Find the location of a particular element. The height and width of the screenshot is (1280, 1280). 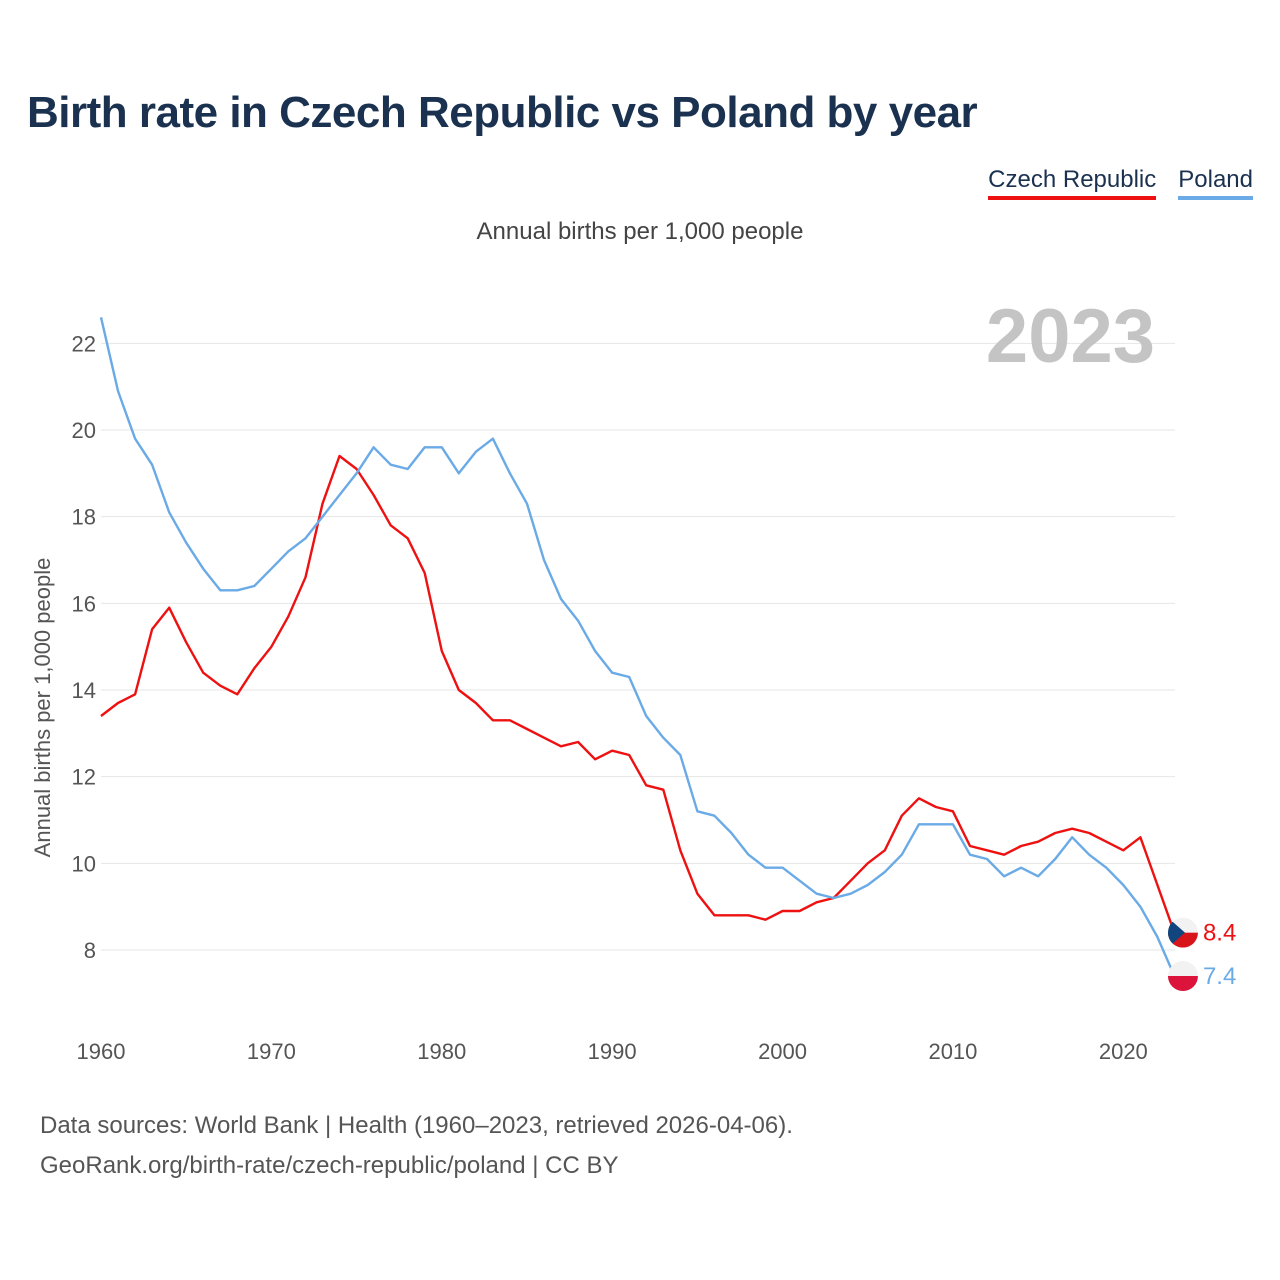

series-end-markers: 8.4 7.4 is located at coordinates (1201, 954).